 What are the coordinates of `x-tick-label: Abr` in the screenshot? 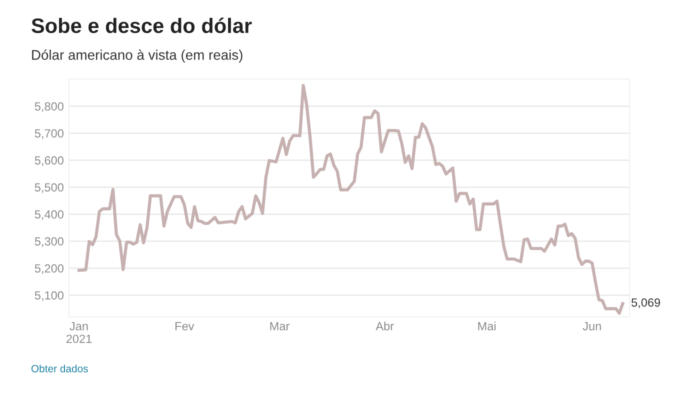 It's located at (385, 326).